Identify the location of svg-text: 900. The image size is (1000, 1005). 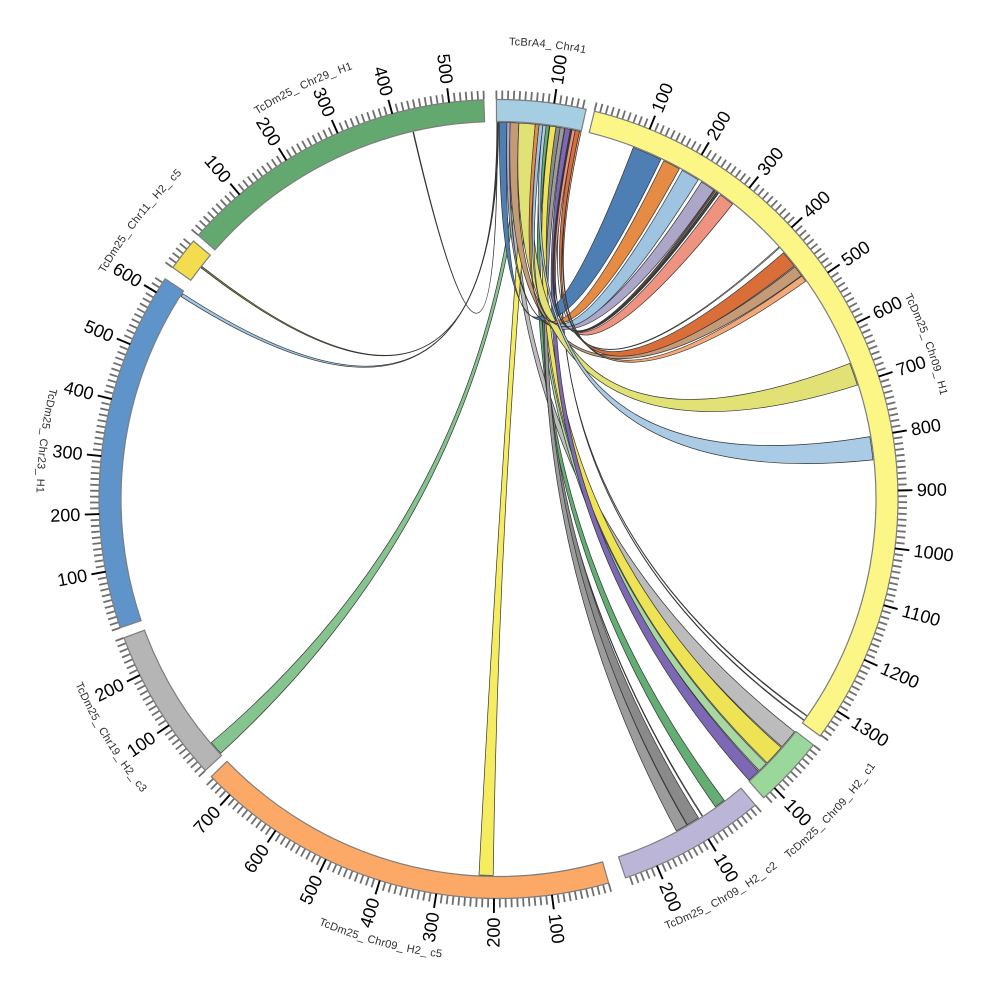
(932, 489).